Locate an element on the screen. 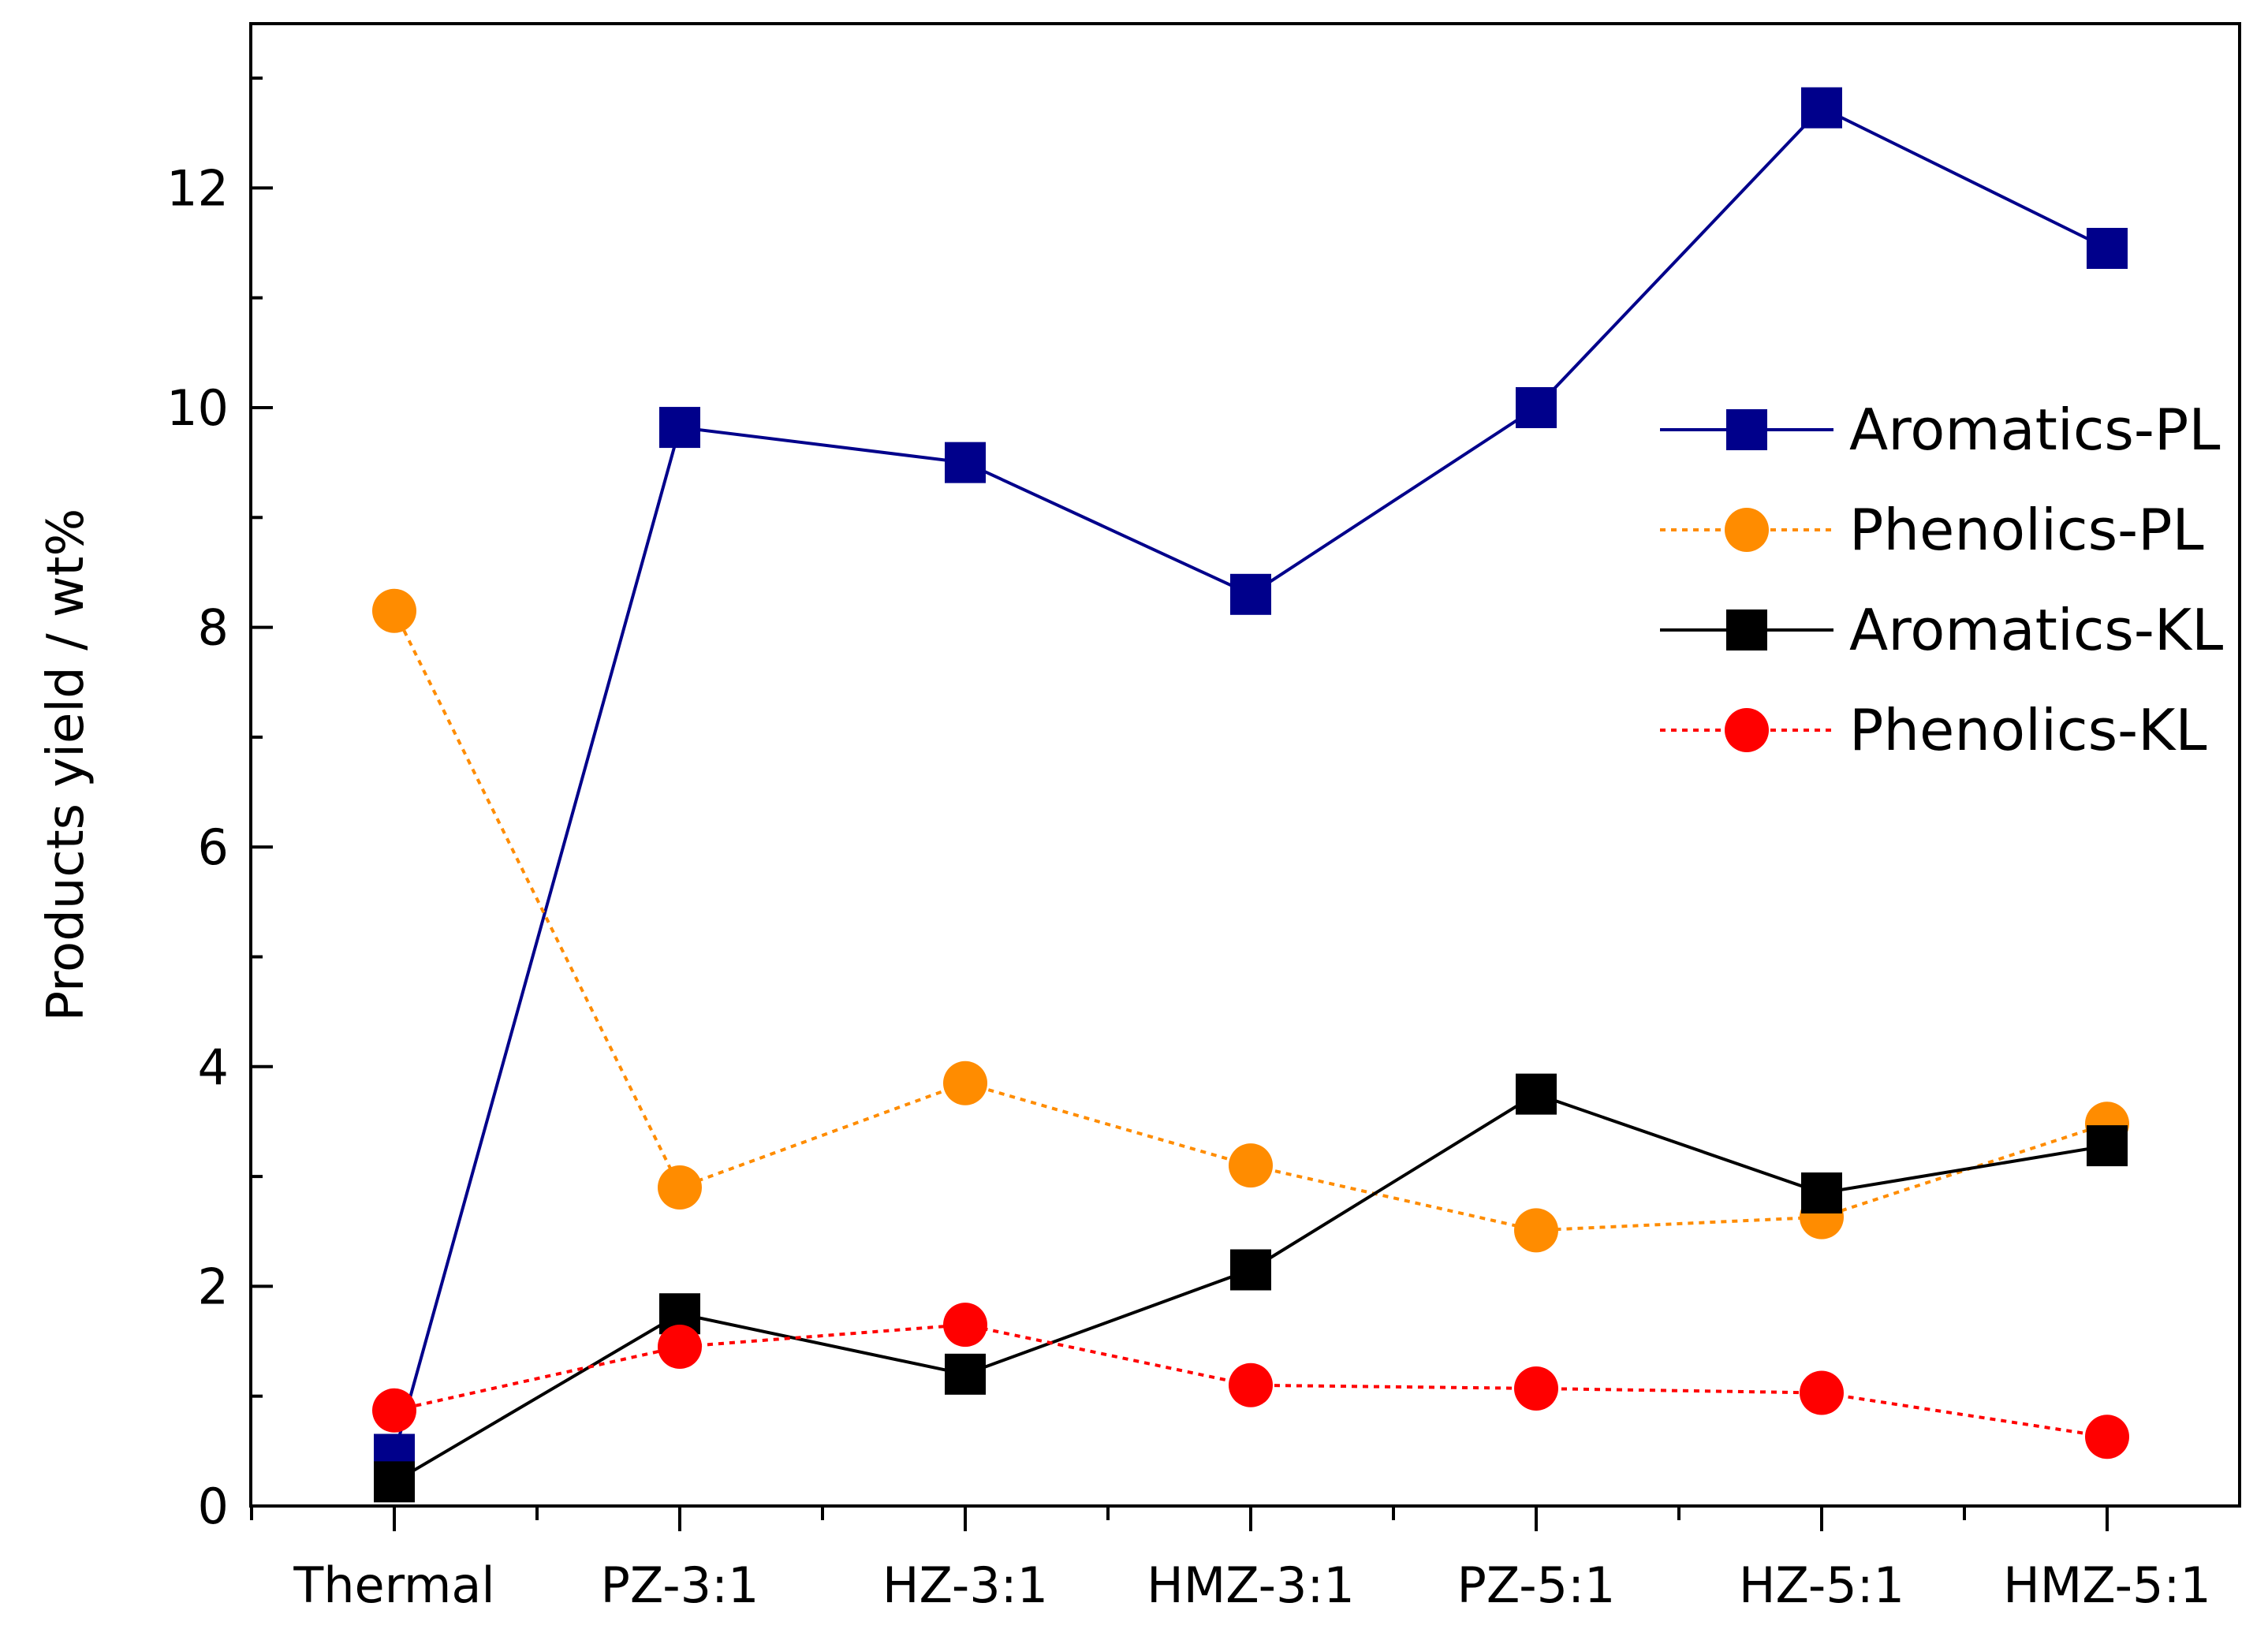  x-tick-label: HZ-3:1 is located at coordinates (965, 1585).